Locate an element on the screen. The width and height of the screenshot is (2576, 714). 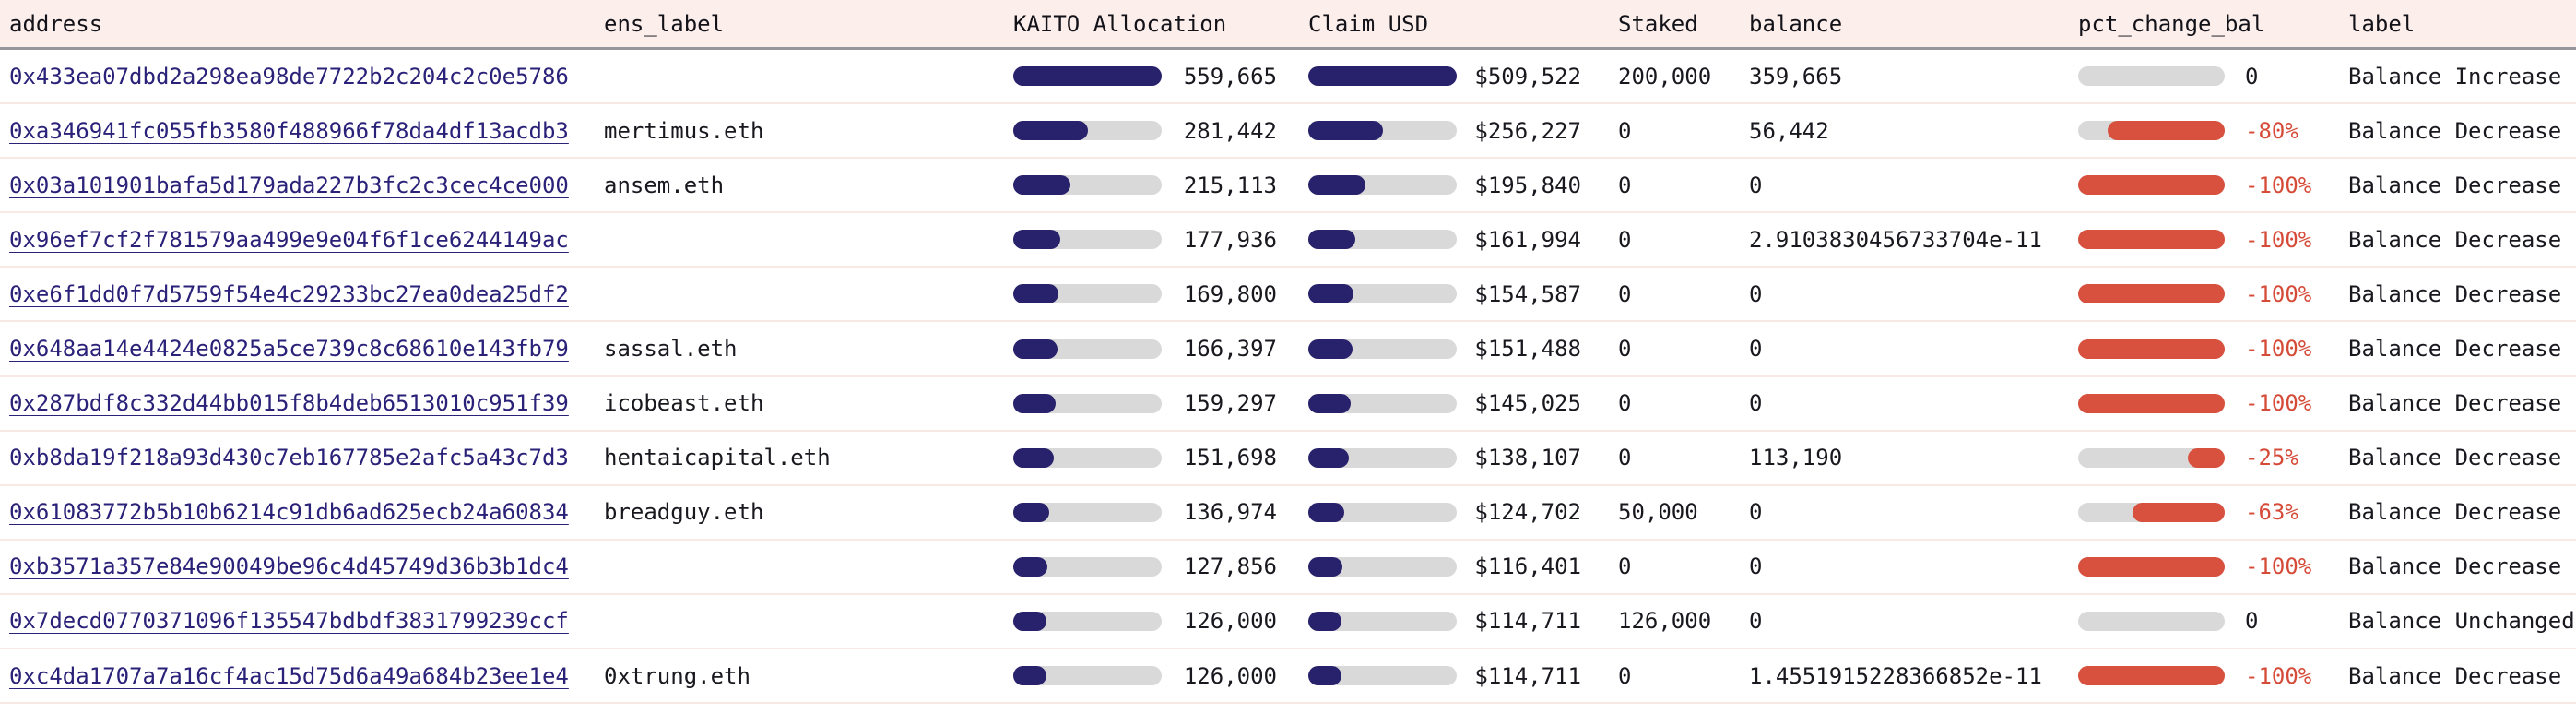
row-label: Balance Increase is located at coordinates (2455, 76).